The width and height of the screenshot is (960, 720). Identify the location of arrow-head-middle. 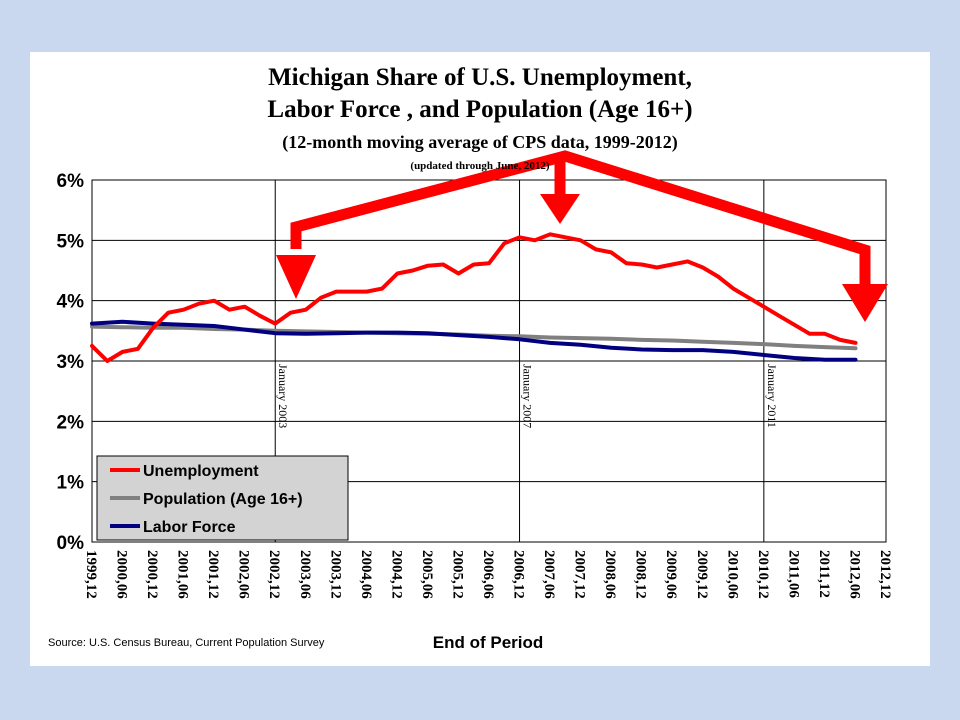
(560, 209).